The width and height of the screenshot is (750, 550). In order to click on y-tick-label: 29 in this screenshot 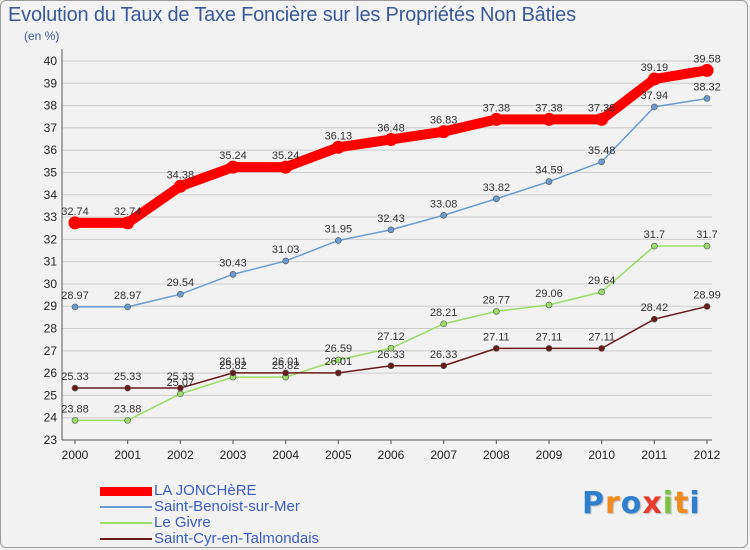, I will do `click(51, 306)`.